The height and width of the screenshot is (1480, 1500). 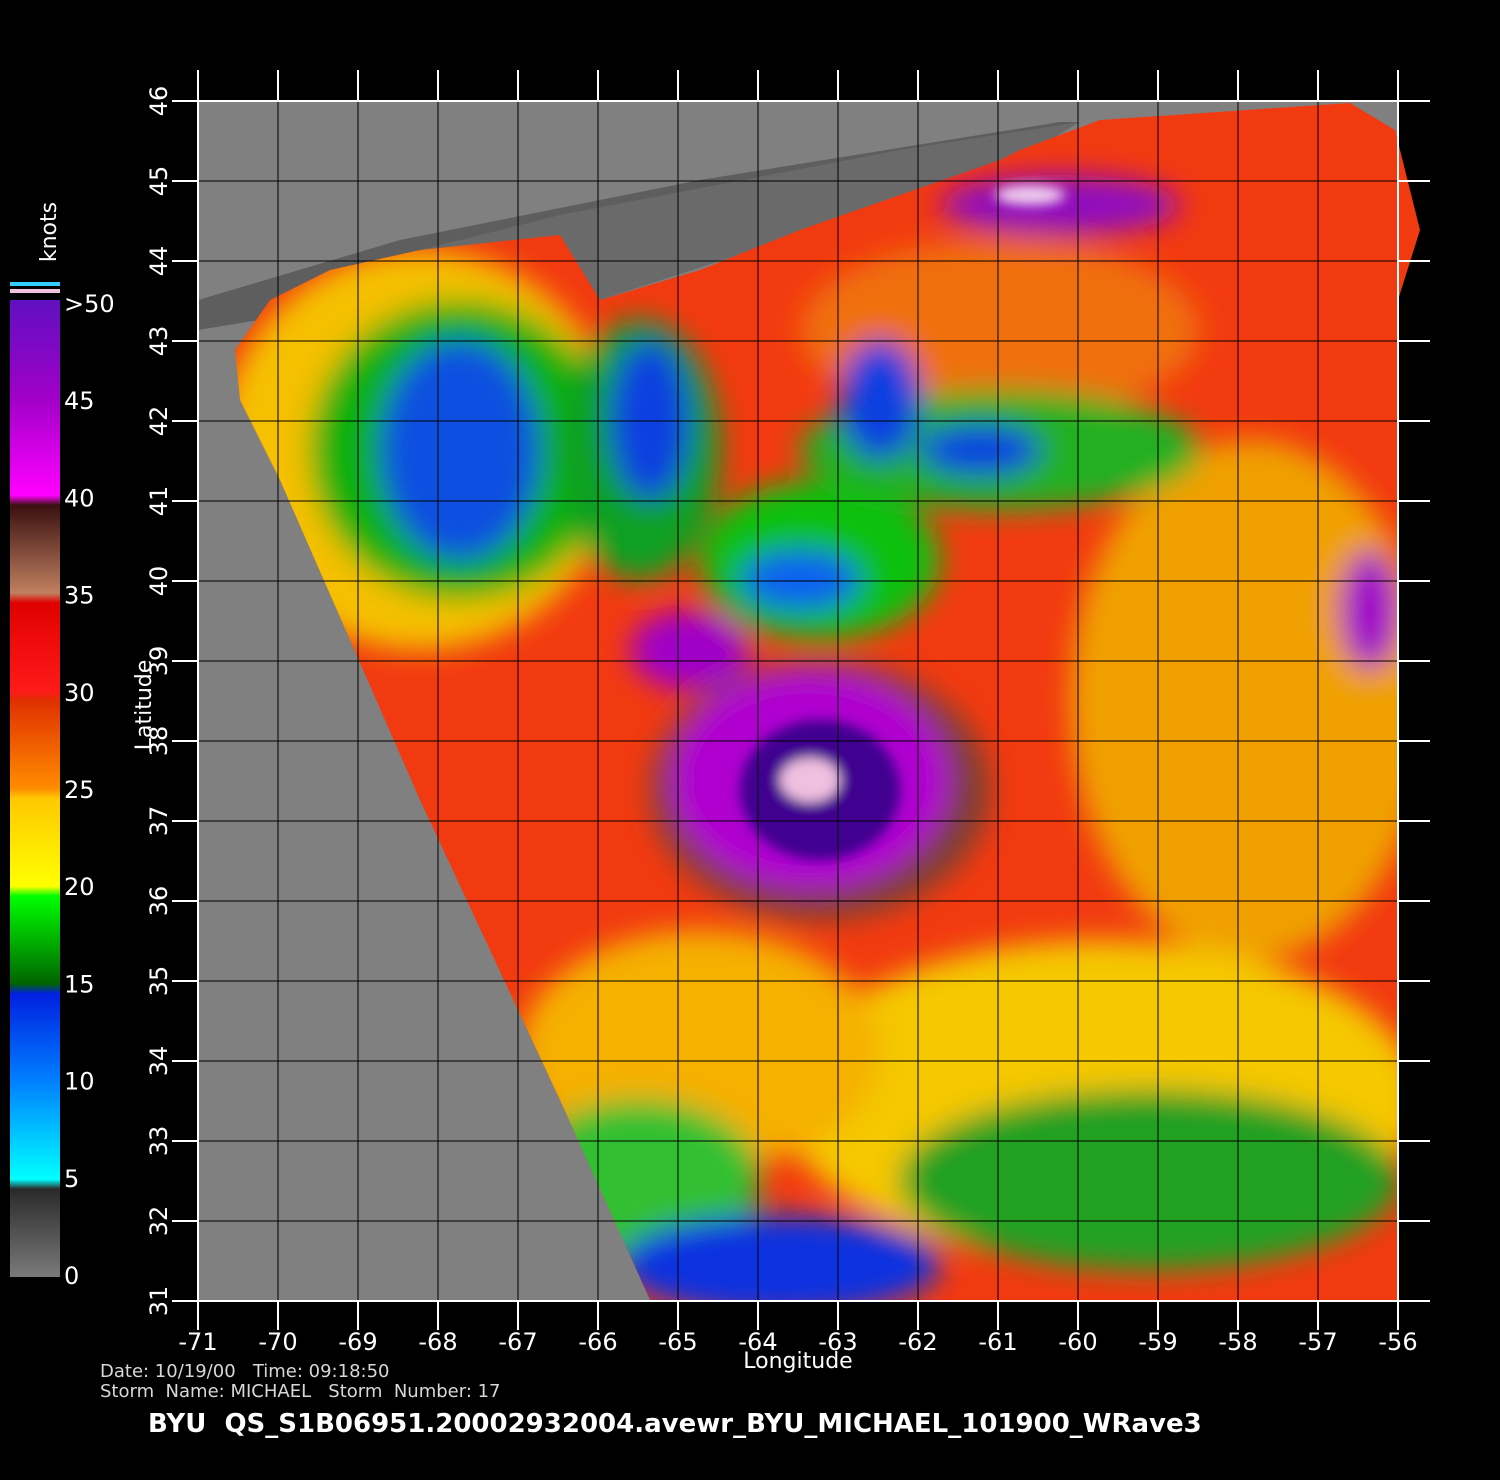 I want to click on y-tick-label: 34, so click(x=159, y=1061).